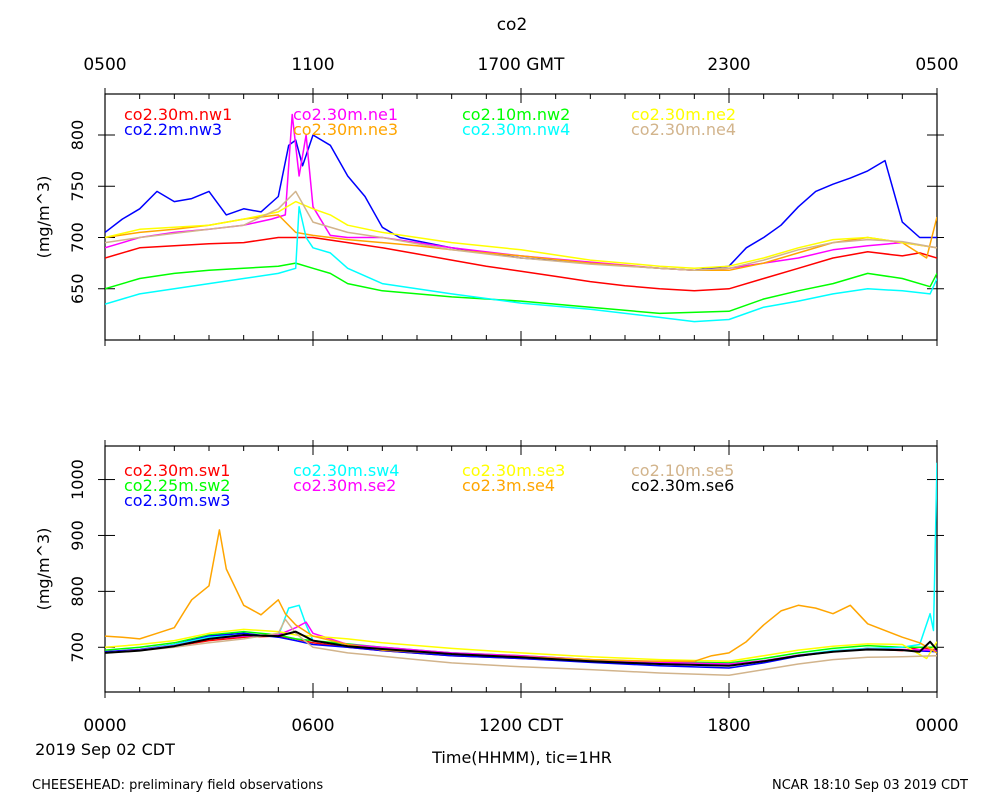 The width and height of the screenshot is (1000, 800). I want to click on legend-entry: co2.30m.sw1, so click(177, 470).